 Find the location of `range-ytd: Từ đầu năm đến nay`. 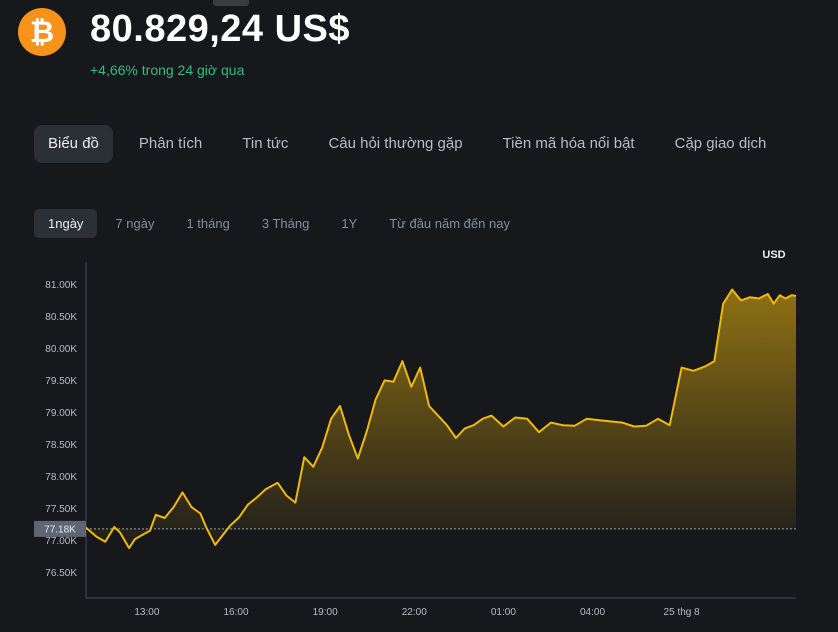

range-ytd: Từ đầu năm đến nay is located at coordinates (449, 223).